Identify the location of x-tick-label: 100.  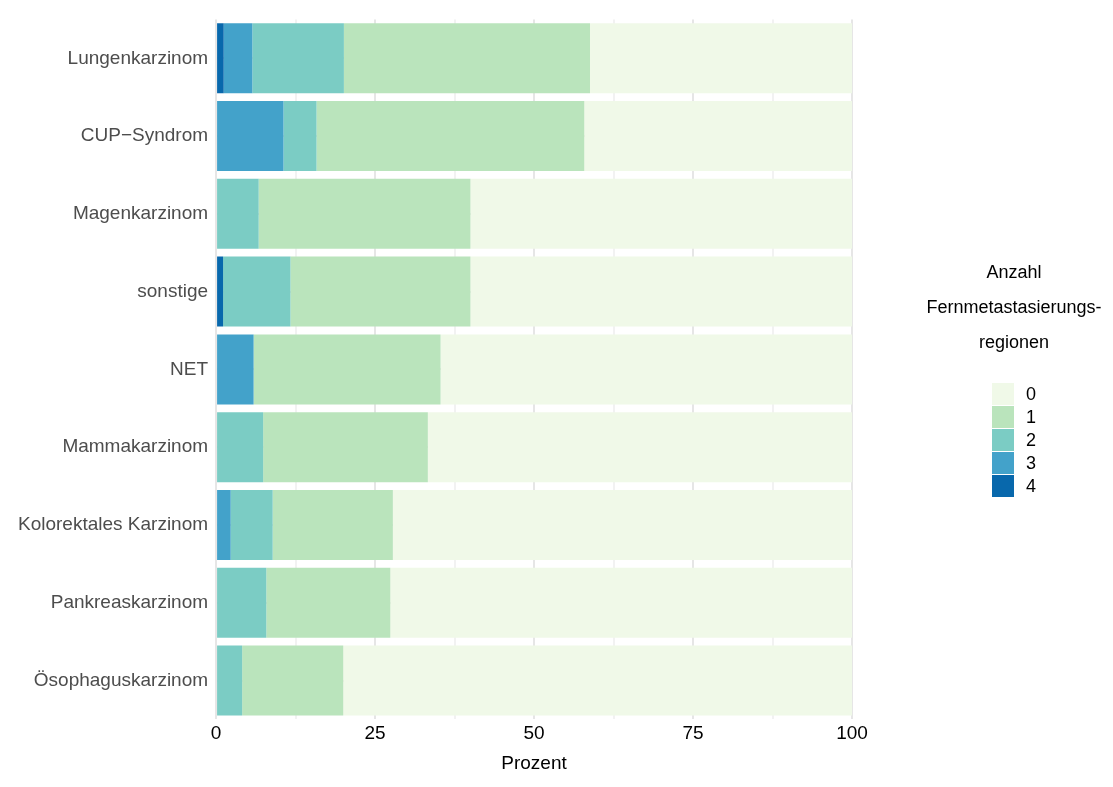
(852, 733).